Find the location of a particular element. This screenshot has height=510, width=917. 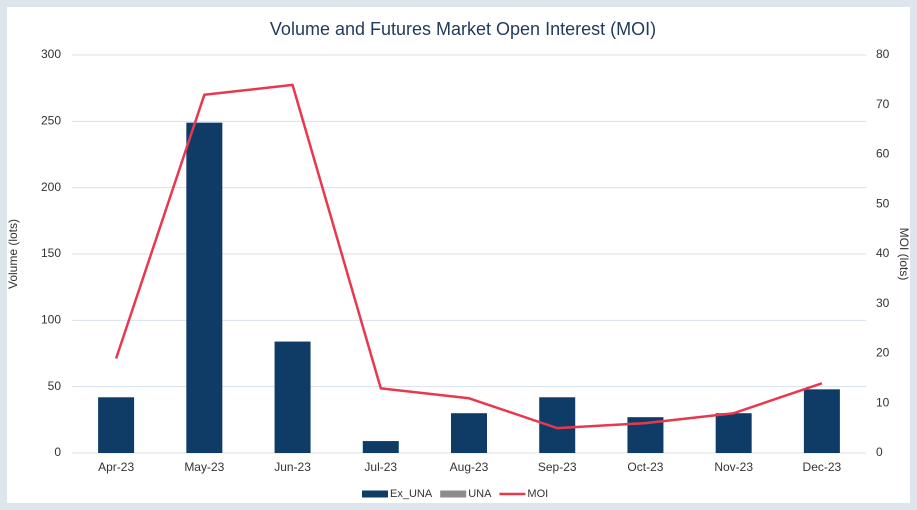

y2-tick-label: 50 is located at coordinates (883, 203).